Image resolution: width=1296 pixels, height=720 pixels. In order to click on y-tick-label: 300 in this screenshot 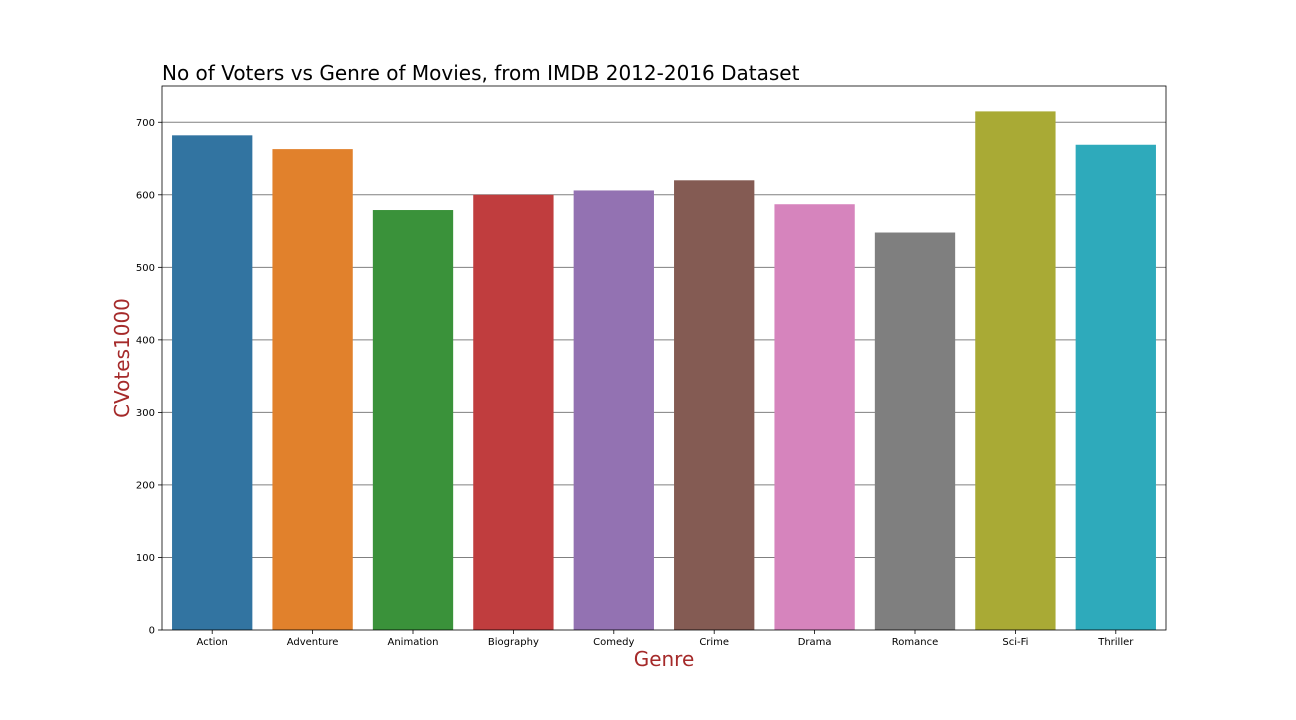, I will do `click(145, 413)`.